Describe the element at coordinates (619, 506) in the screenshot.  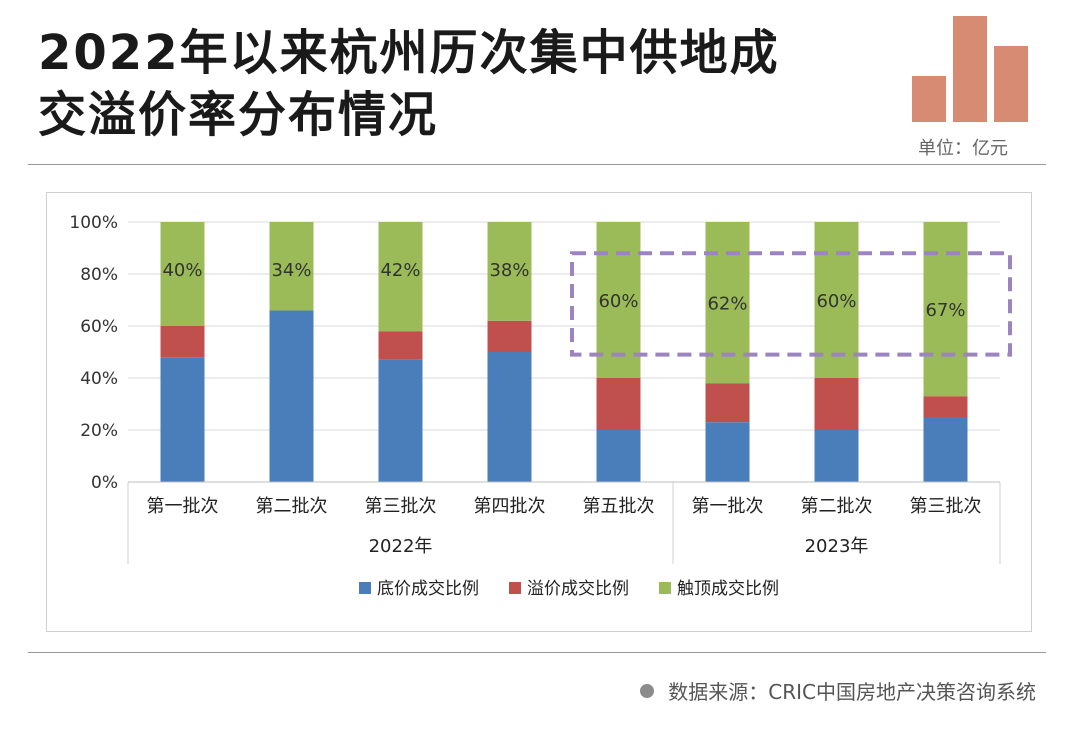
I see `x-category-label: 第五批次` at that location.